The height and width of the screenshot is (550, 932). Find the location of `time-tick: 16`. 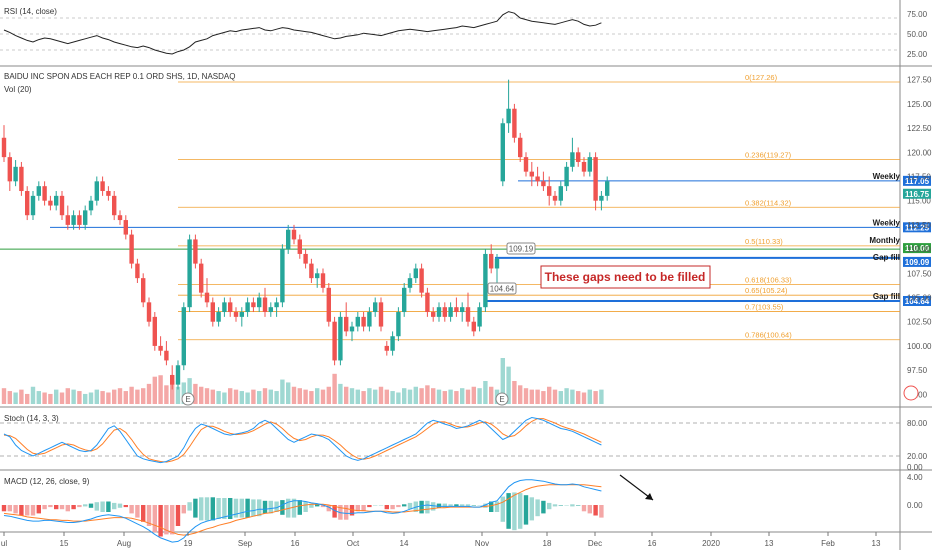

time-tick: 16 is located at coordinates (295, 543).